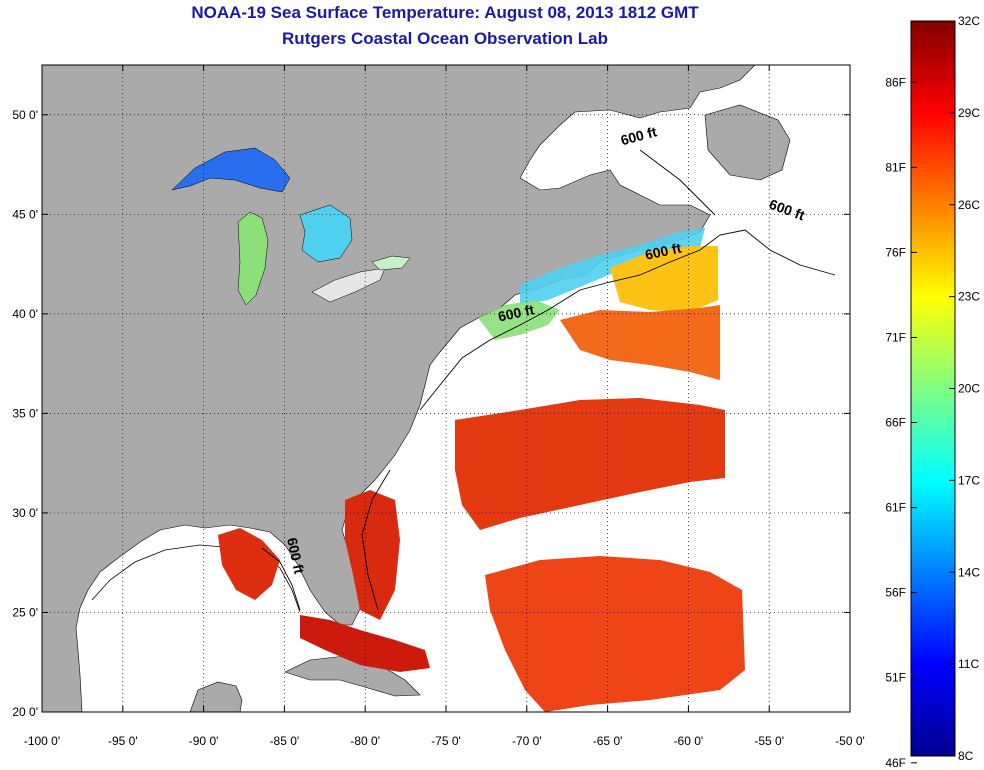  I want to click on colorbar-fahrenheit-label: 81F, so click(895, 167).